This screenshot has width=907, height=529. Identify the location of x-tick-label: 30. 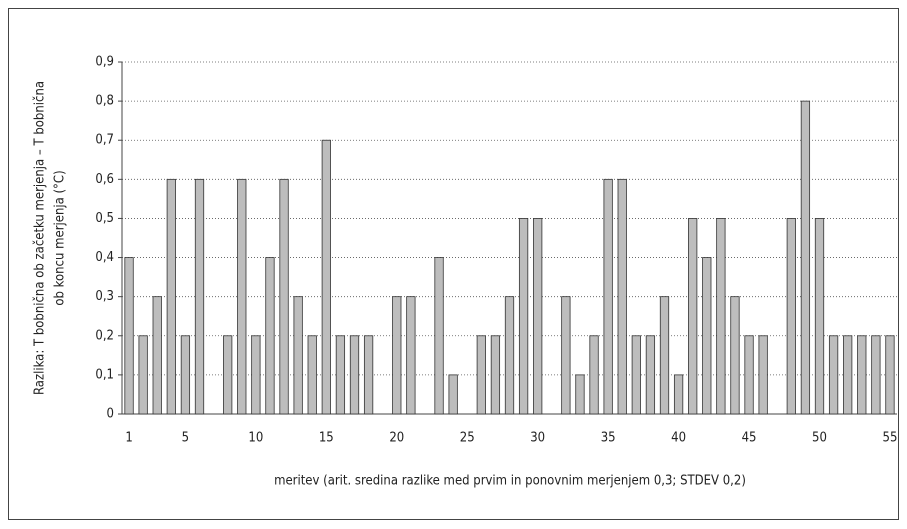
(537, 438).